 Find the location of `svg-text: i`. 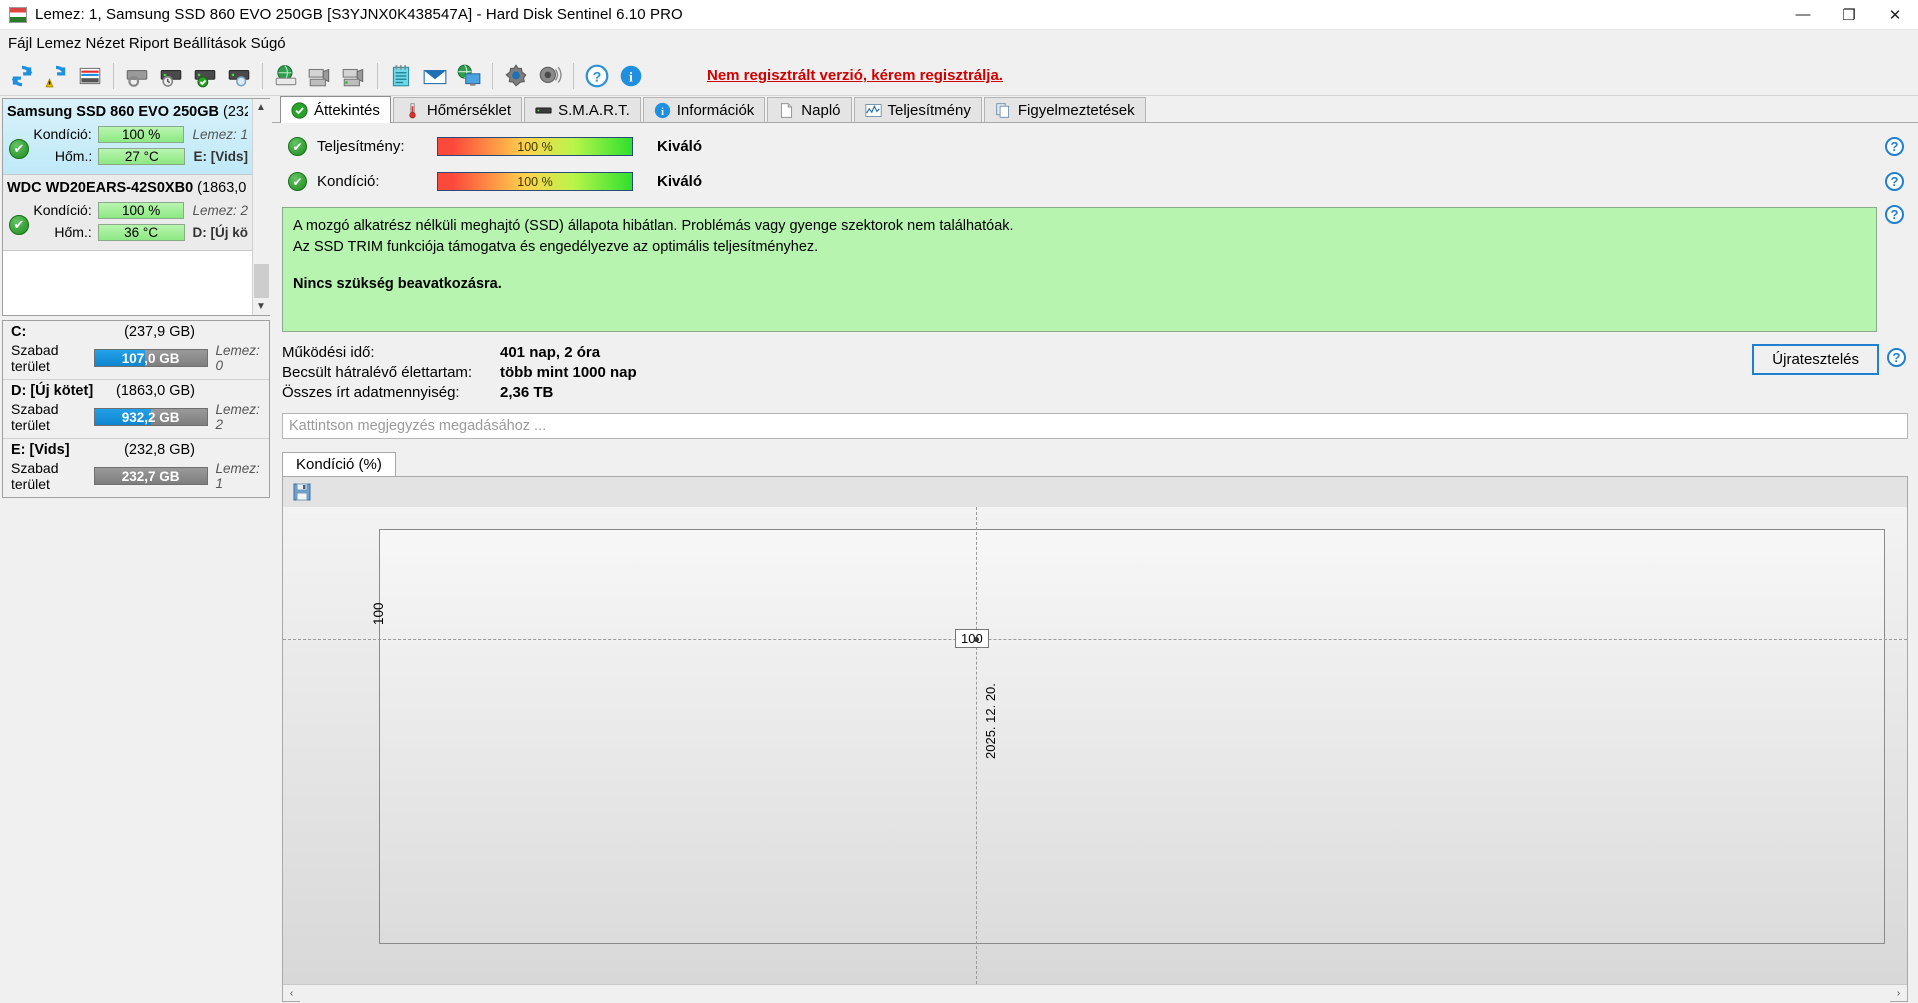

svg-text: i is located at coordinates (662, 111).